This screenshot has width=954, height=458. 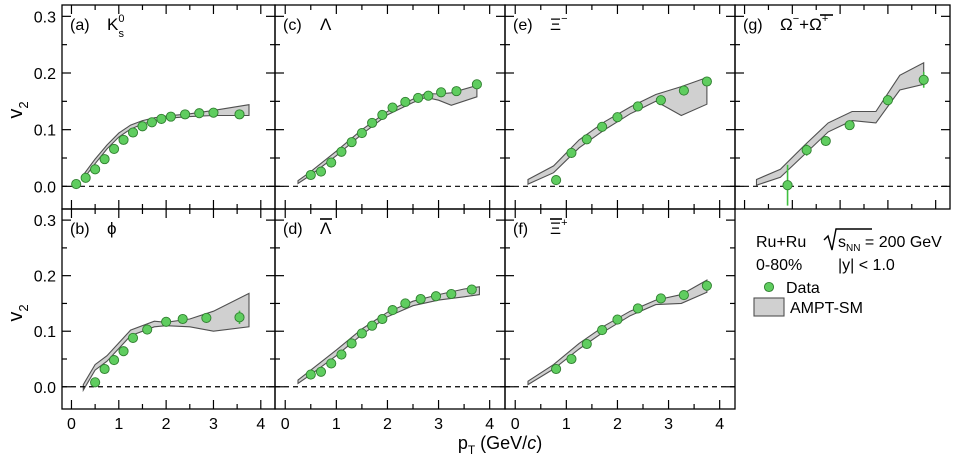 What do you see at coordinates (559, 23) in the screenshot?
I see `particle-label: Ξ−` at bounding box center [559, 23].